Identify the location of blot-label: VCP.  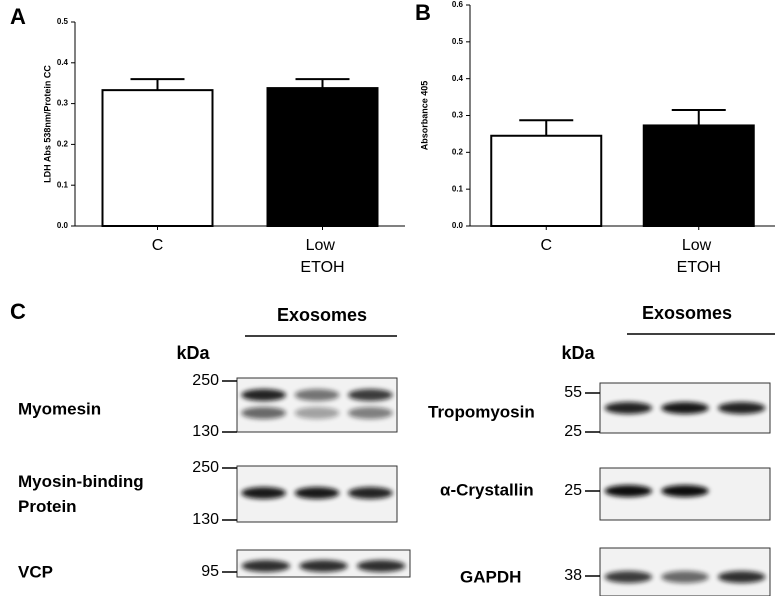
(35, 571).